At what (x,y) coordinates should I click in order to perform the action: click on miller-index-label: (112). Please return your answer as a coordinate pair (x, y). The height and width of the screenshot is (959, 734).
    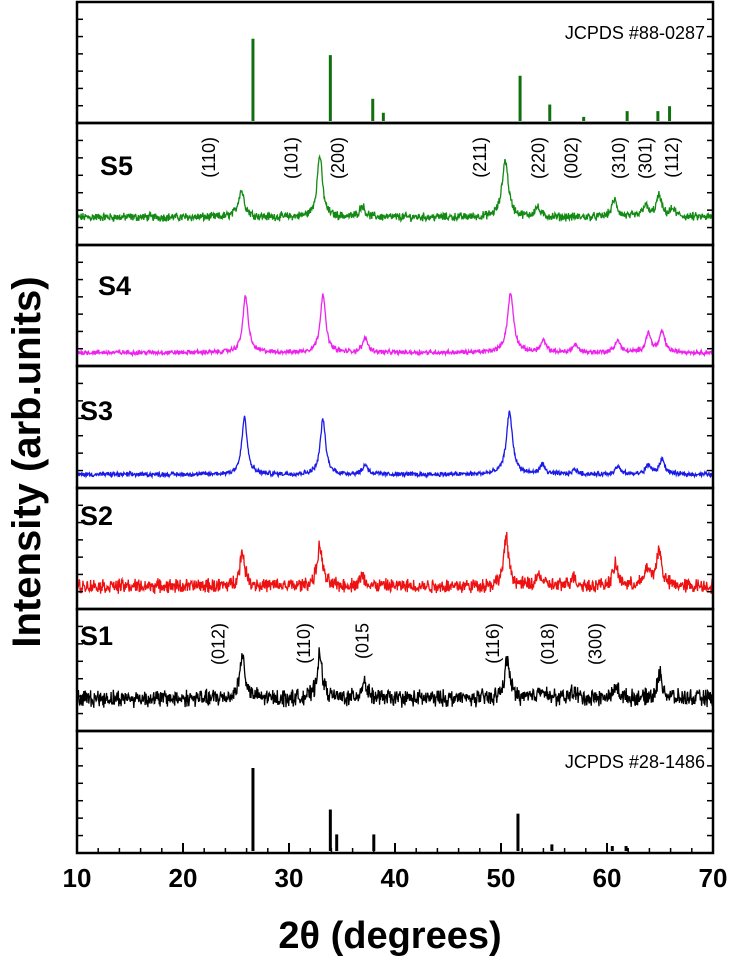
    Looking at the image, I should click on (672, 157).